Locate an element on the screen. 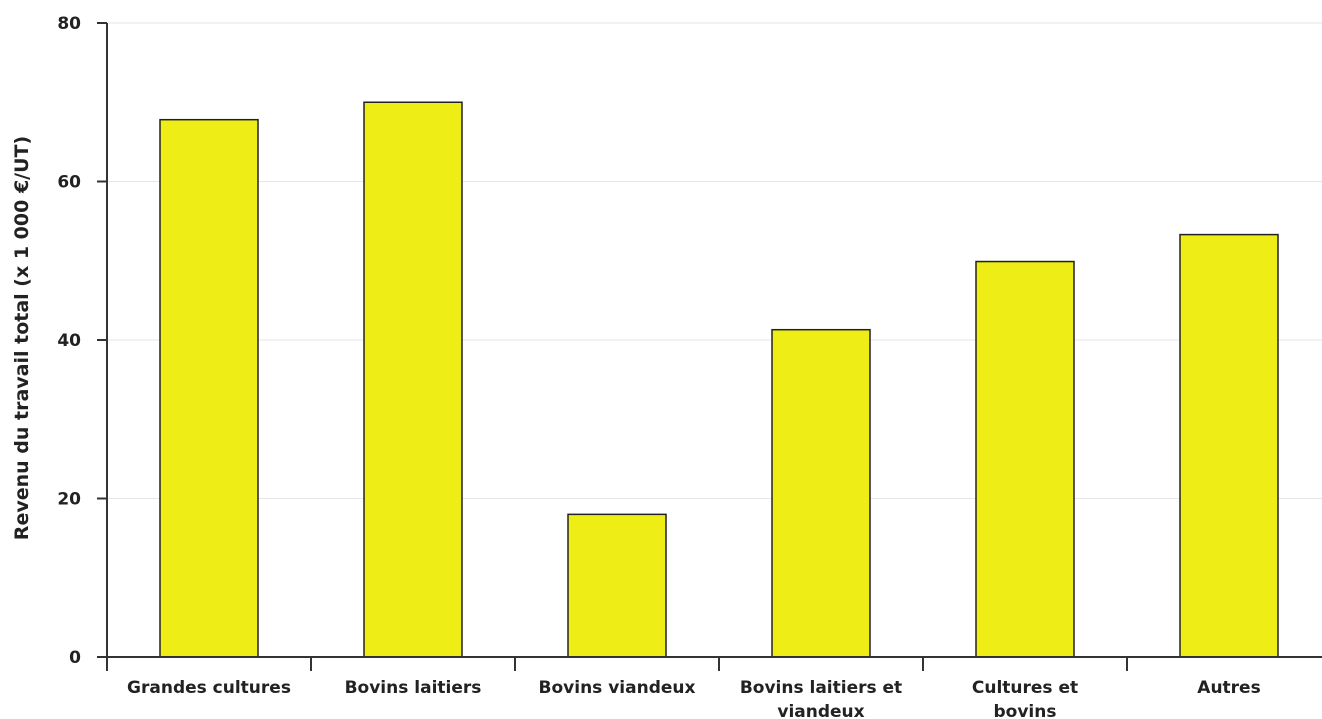 This screenshot has height=719, width=1322. y-tick-label: 0 is located at coordinates (75, 658).